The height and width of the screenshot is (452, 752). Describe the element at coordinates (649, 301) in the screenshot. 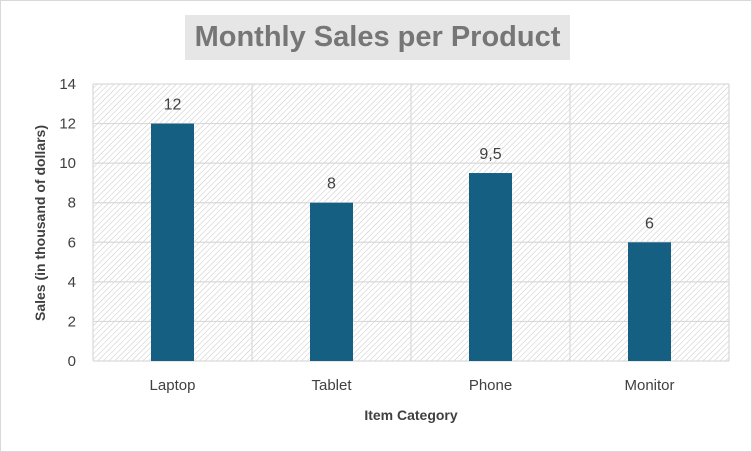

I see `bar-monitor` at that location.